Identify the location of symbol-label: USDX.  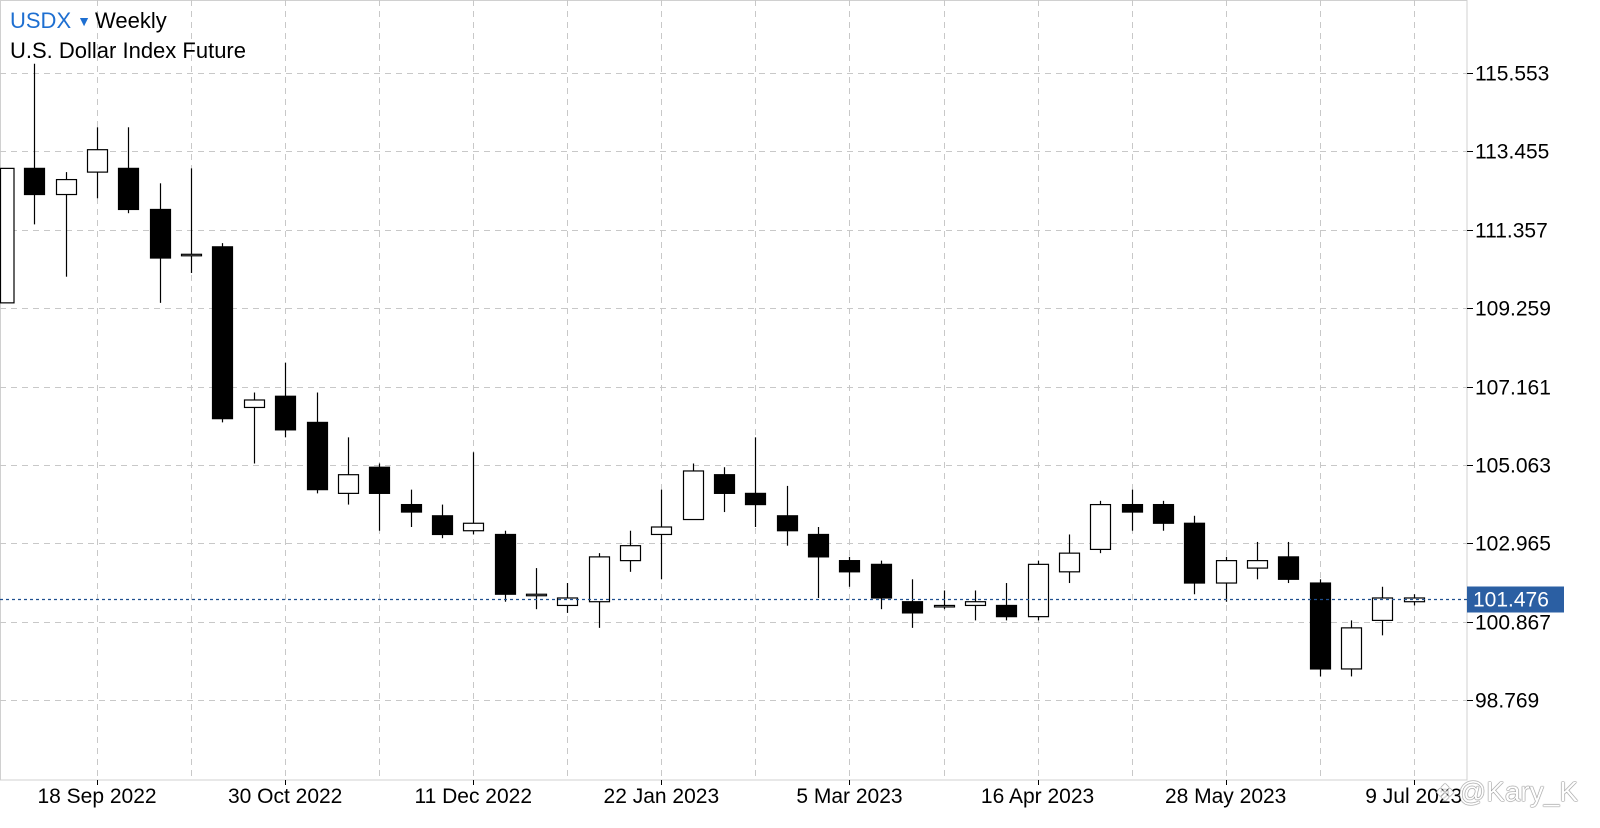
(41, 20).